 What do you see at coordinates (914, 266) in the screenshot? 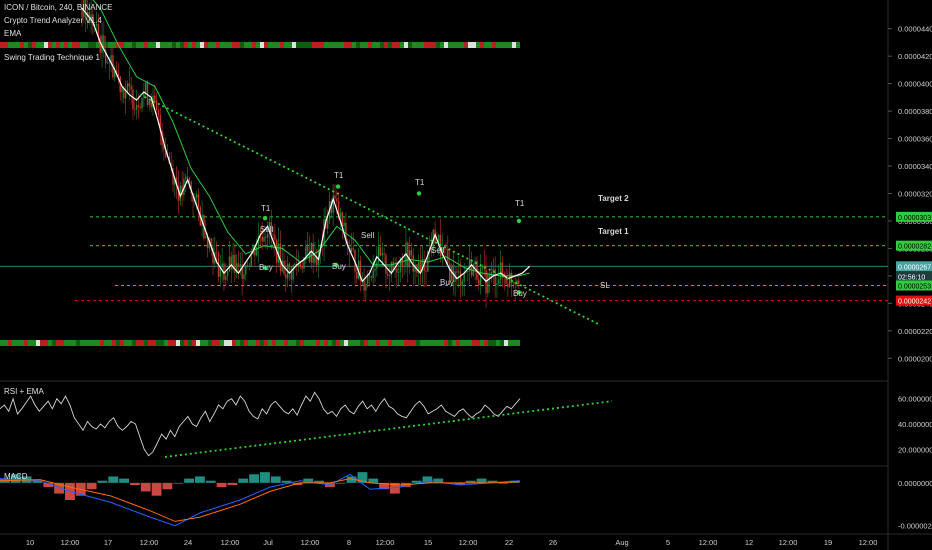
I see `price-tag` at bounding box center [914, 266].